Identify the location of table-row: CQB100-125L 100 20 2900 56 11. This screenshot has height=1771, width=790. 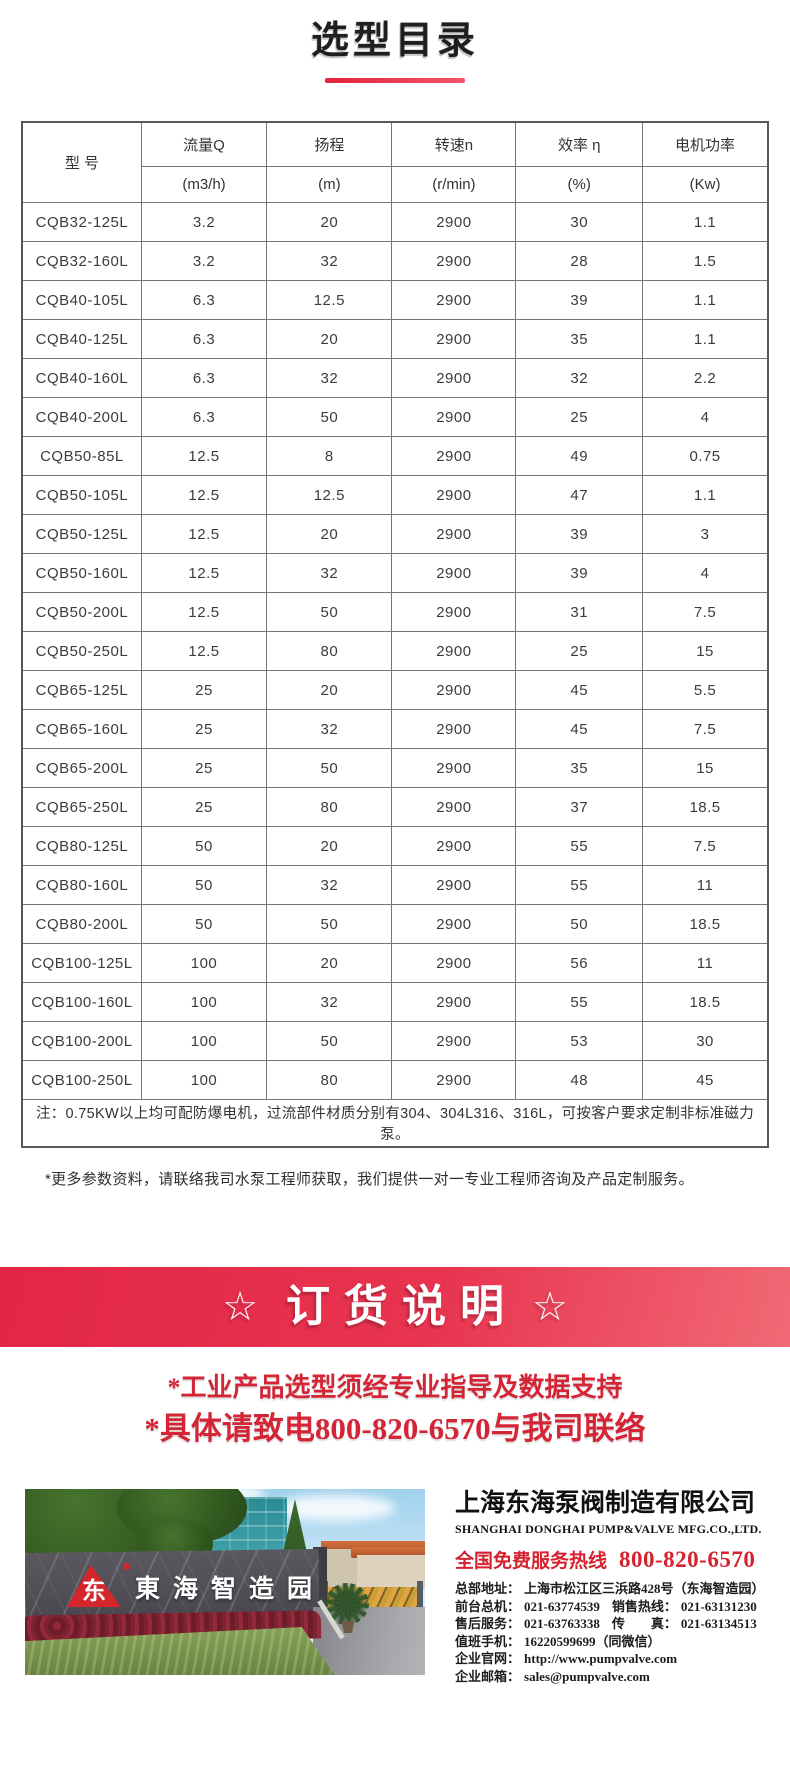
(395, 963).